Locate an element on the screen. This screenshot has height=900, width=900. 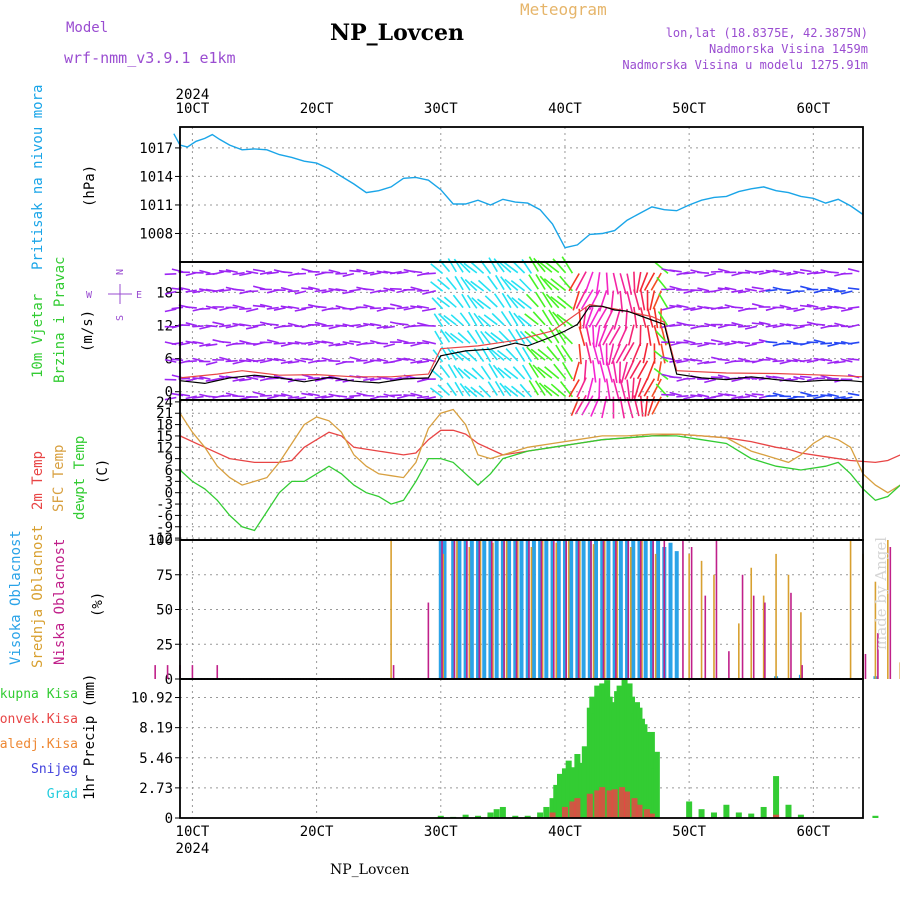
y-tick-label: 21 is located at coordinates (164, 414).